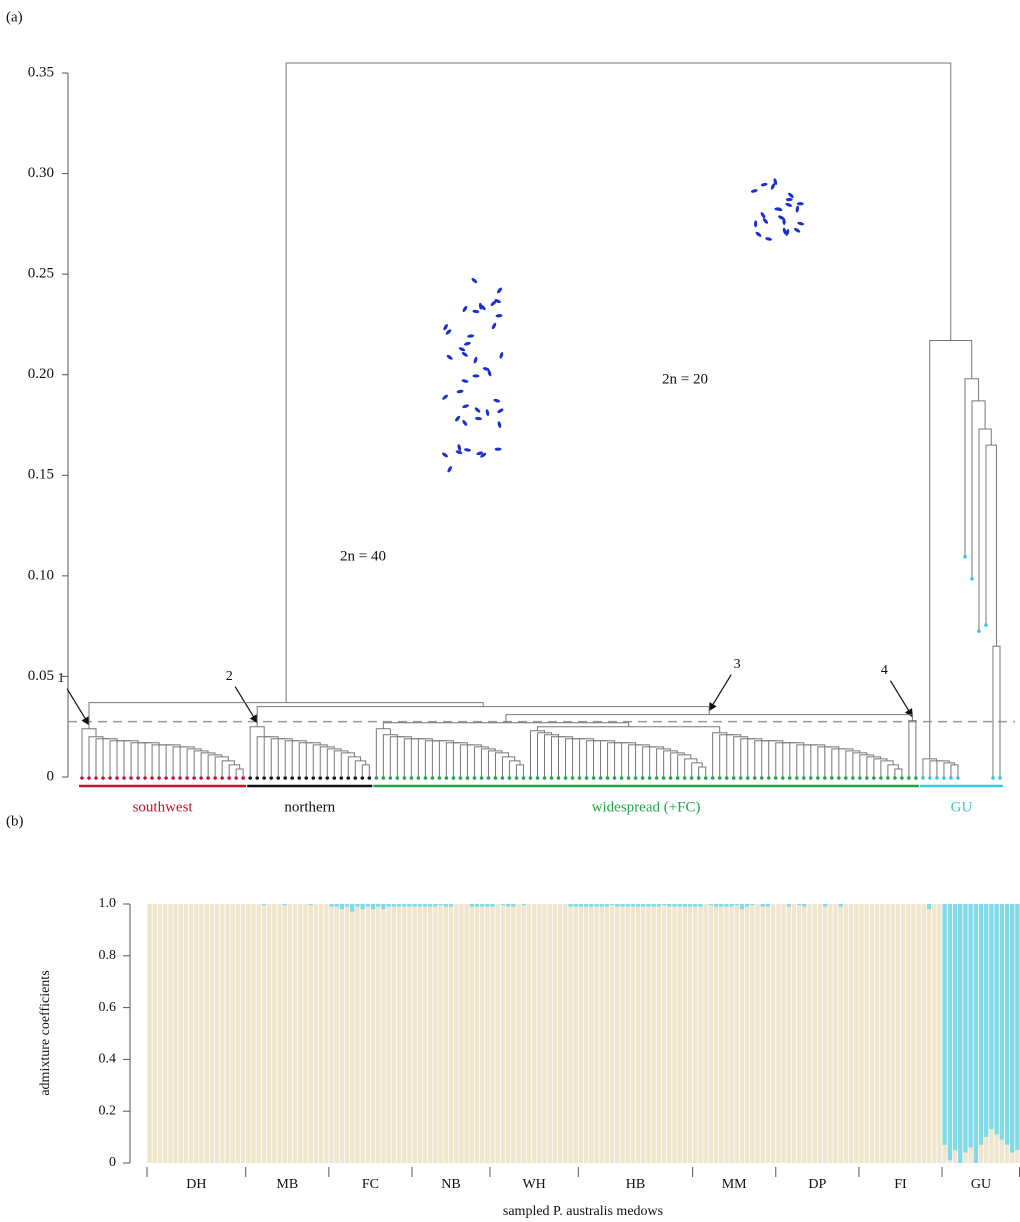 This screenshot has height=1222, width=1020. What do you see at coordinates (196, 1184) in the screenshot?
I see `x-group-label: DH` at bounding box center [196, 1184].